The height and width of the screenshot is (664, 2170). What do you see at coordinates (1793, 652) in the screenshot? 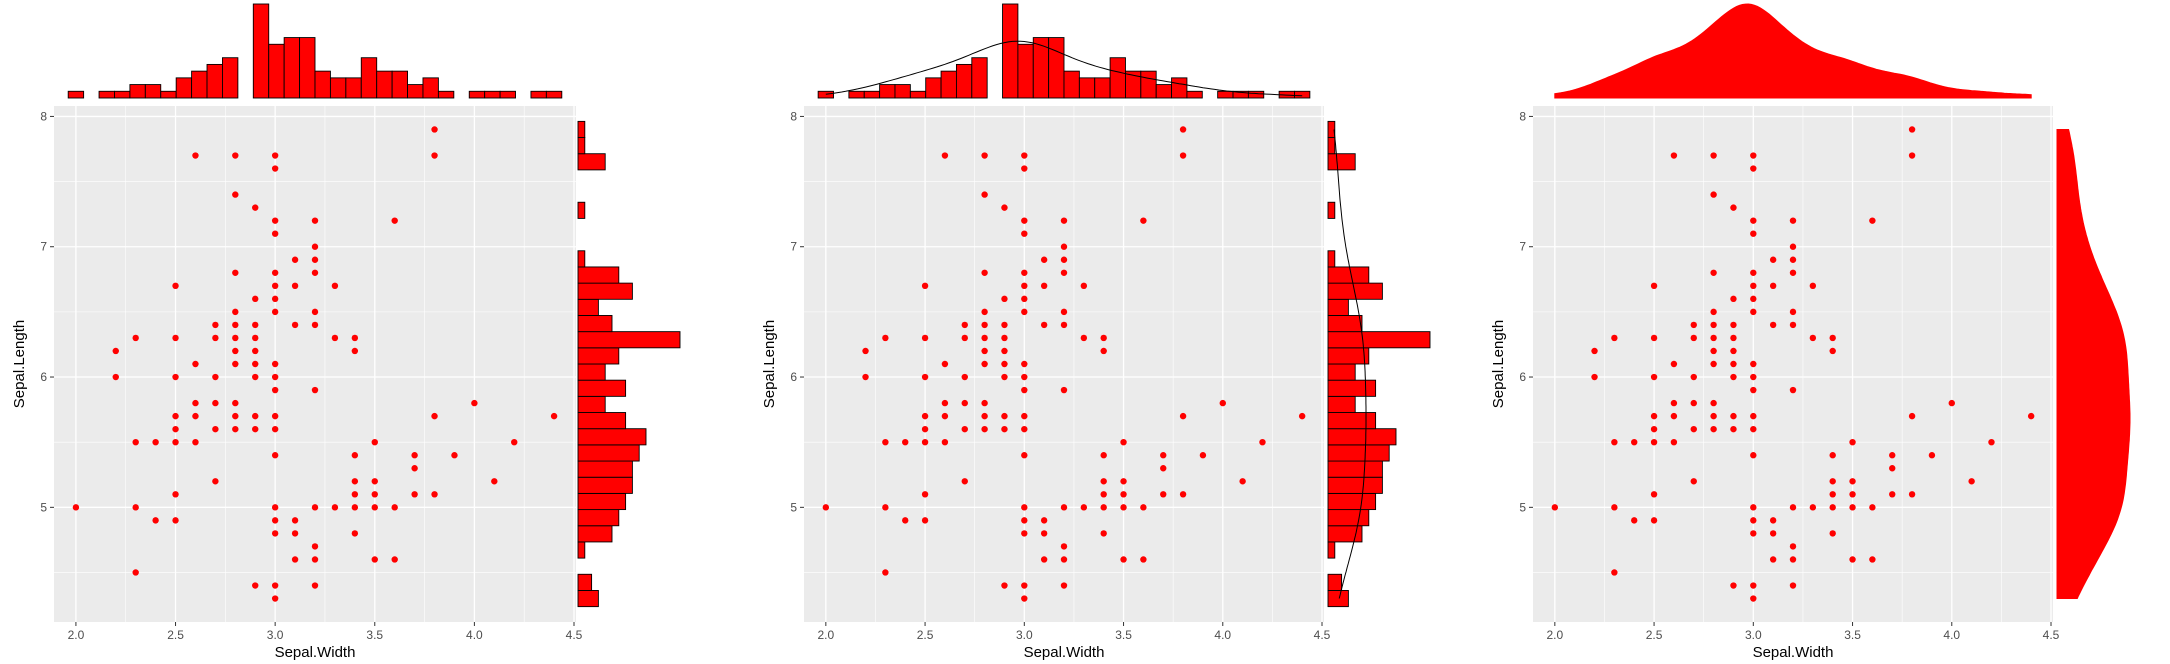
I see `x-axis-title: Sepal.Width` at bounding box center [1793, 652].